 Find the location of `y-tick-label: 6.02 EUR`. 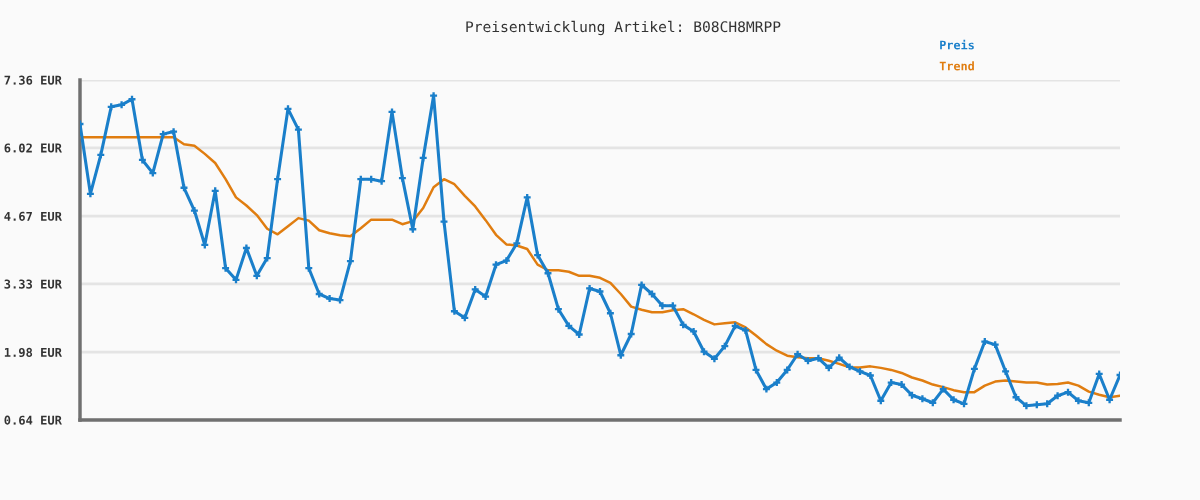

y-tick-label: 6.02 EUR is located at coordinates (33, 148).